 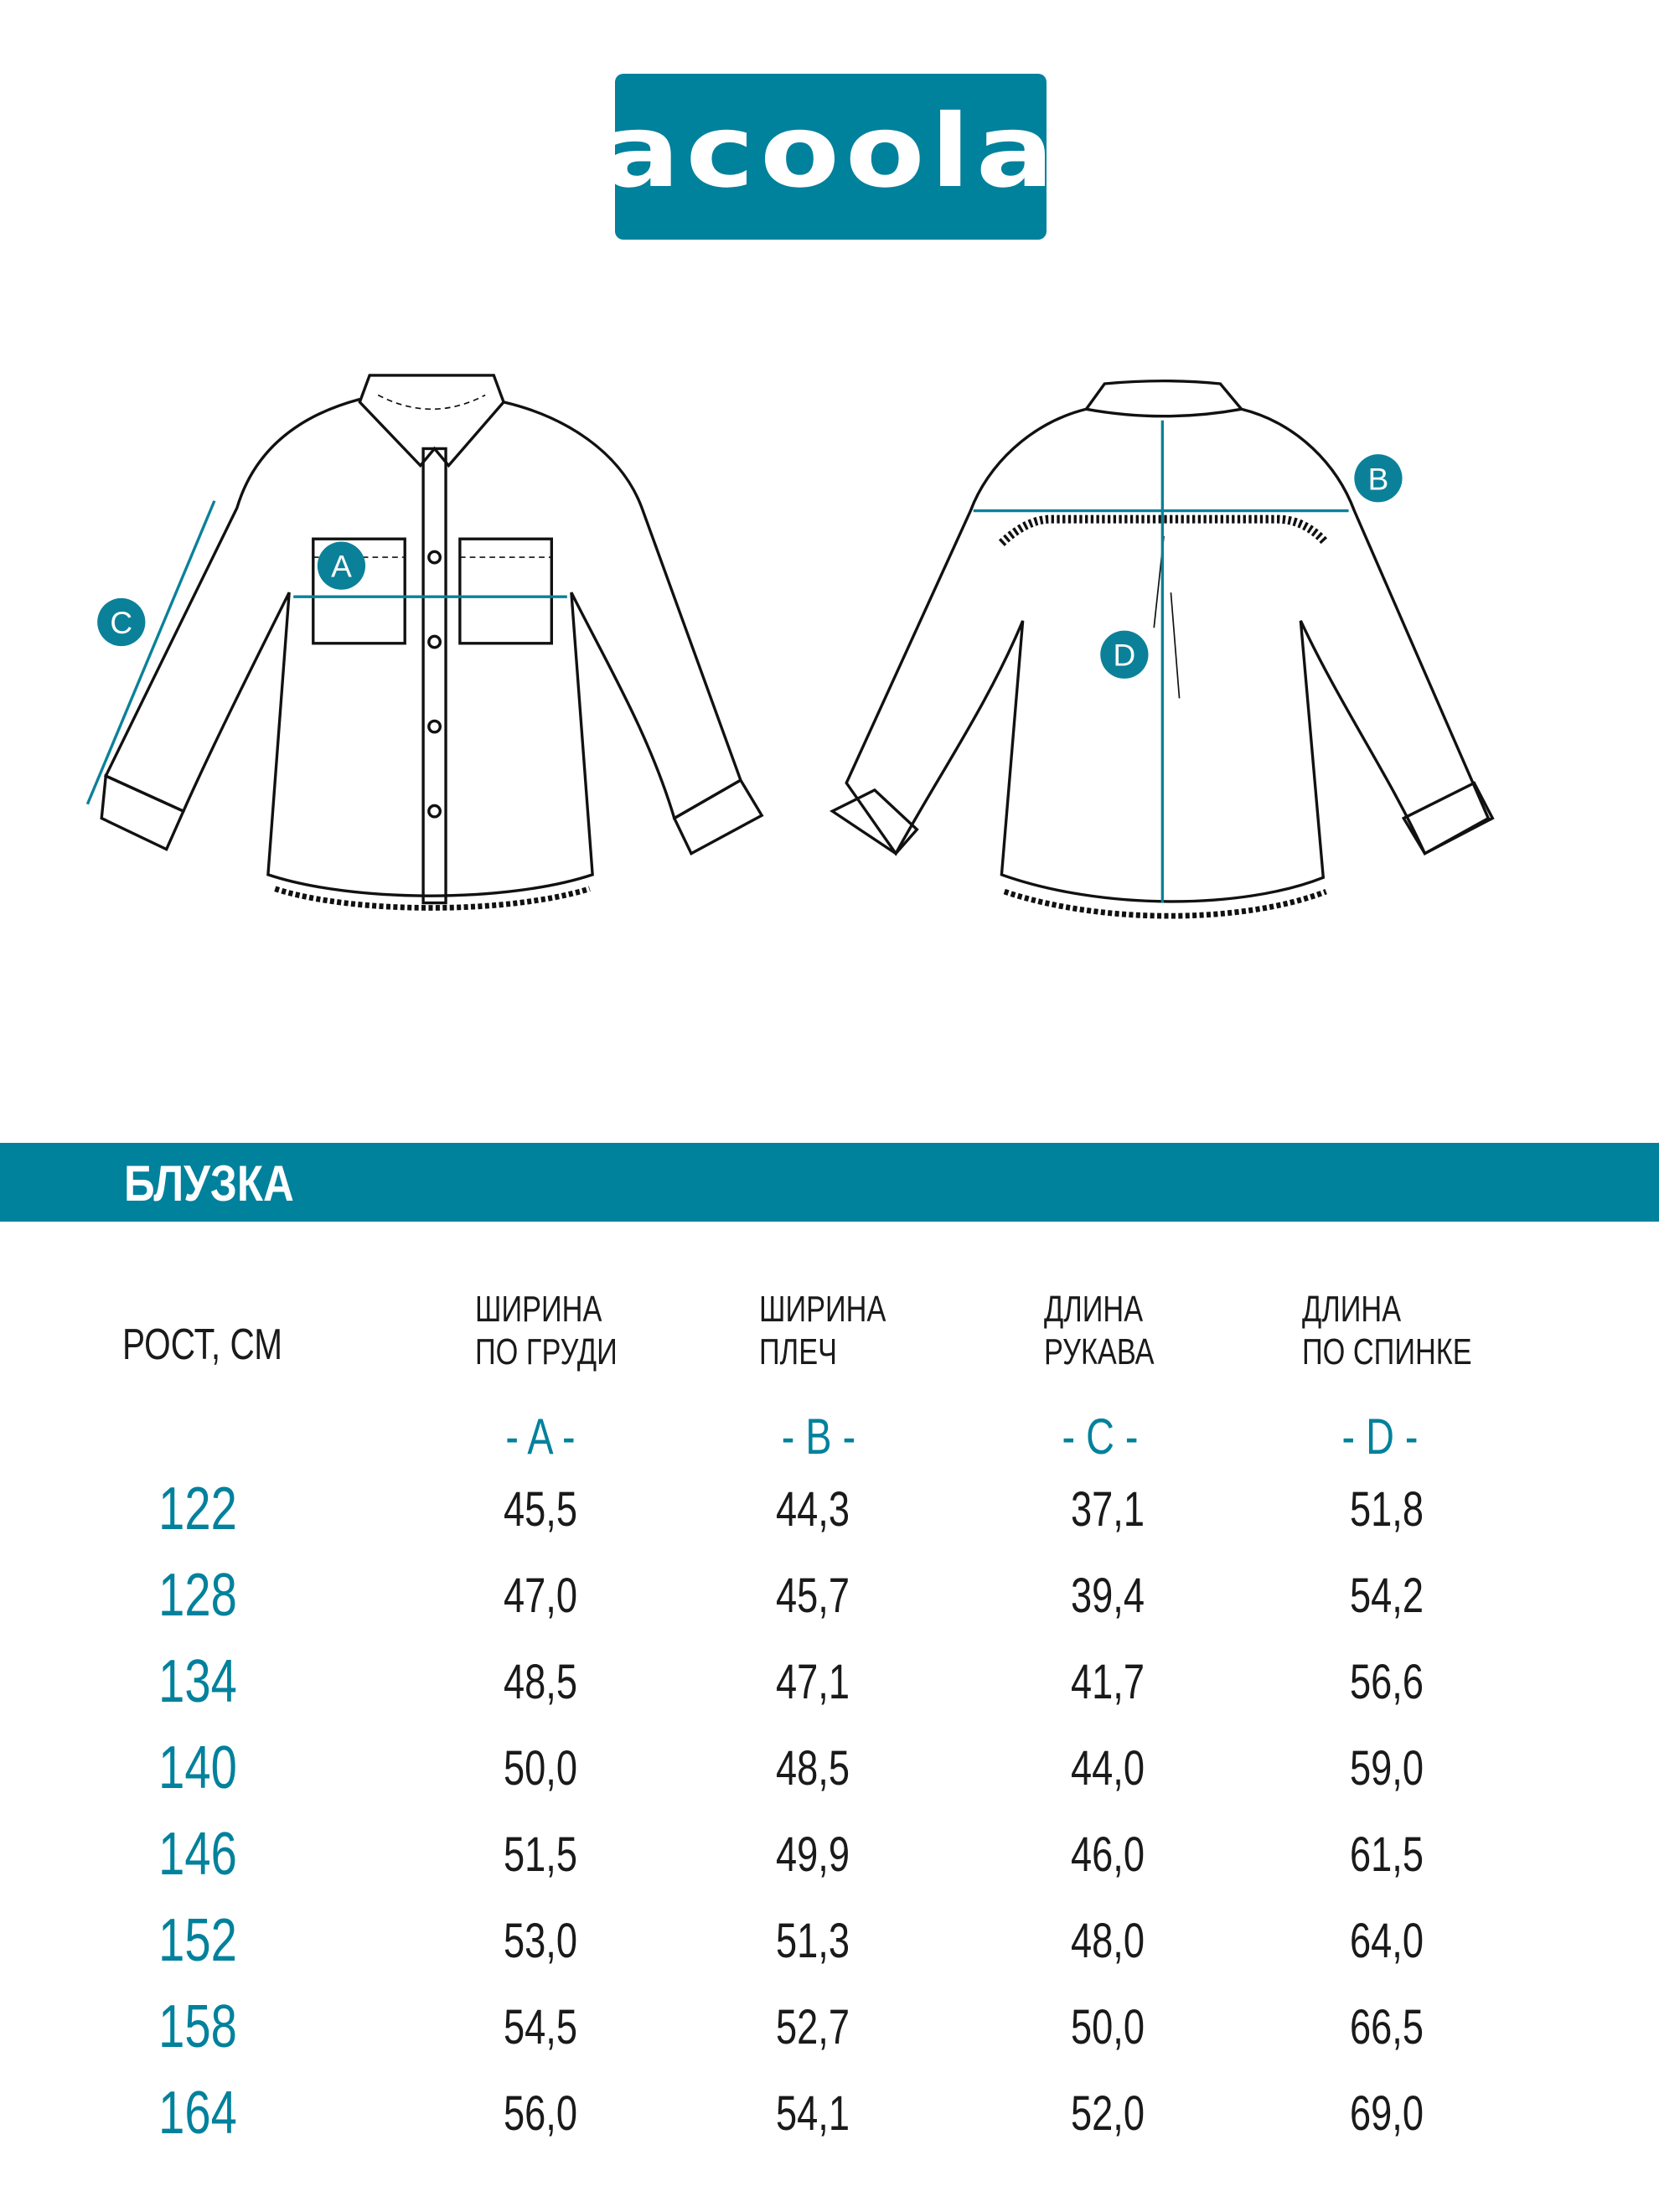 What do you see at coordinates (1378, 478) in the screenshot?
I see `label-b: B` at bounding box center [1378, 478].